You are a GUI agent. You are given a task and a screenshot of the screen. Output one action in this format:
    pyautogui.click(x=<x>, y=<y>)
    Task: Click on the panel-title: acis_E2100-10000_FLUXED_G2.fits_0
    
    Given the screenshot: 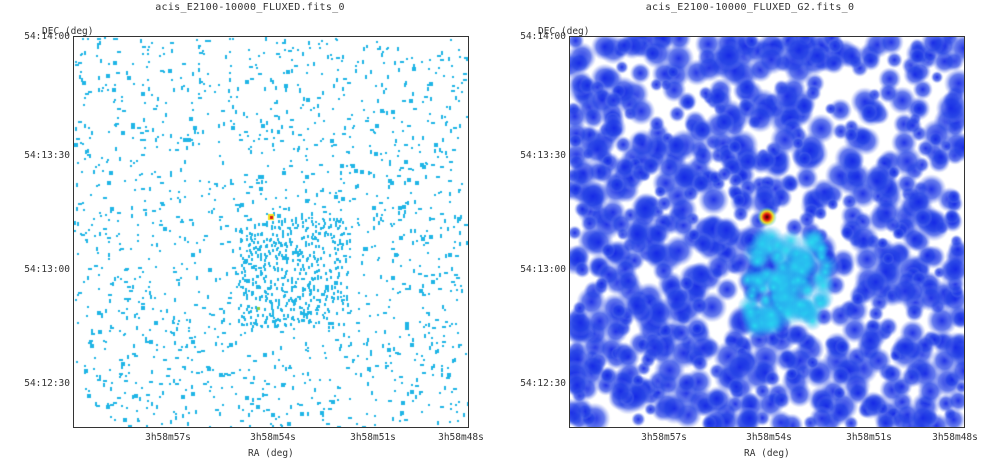 What is the action you would take?
    pyautogui.click(x=750, y=7)
    